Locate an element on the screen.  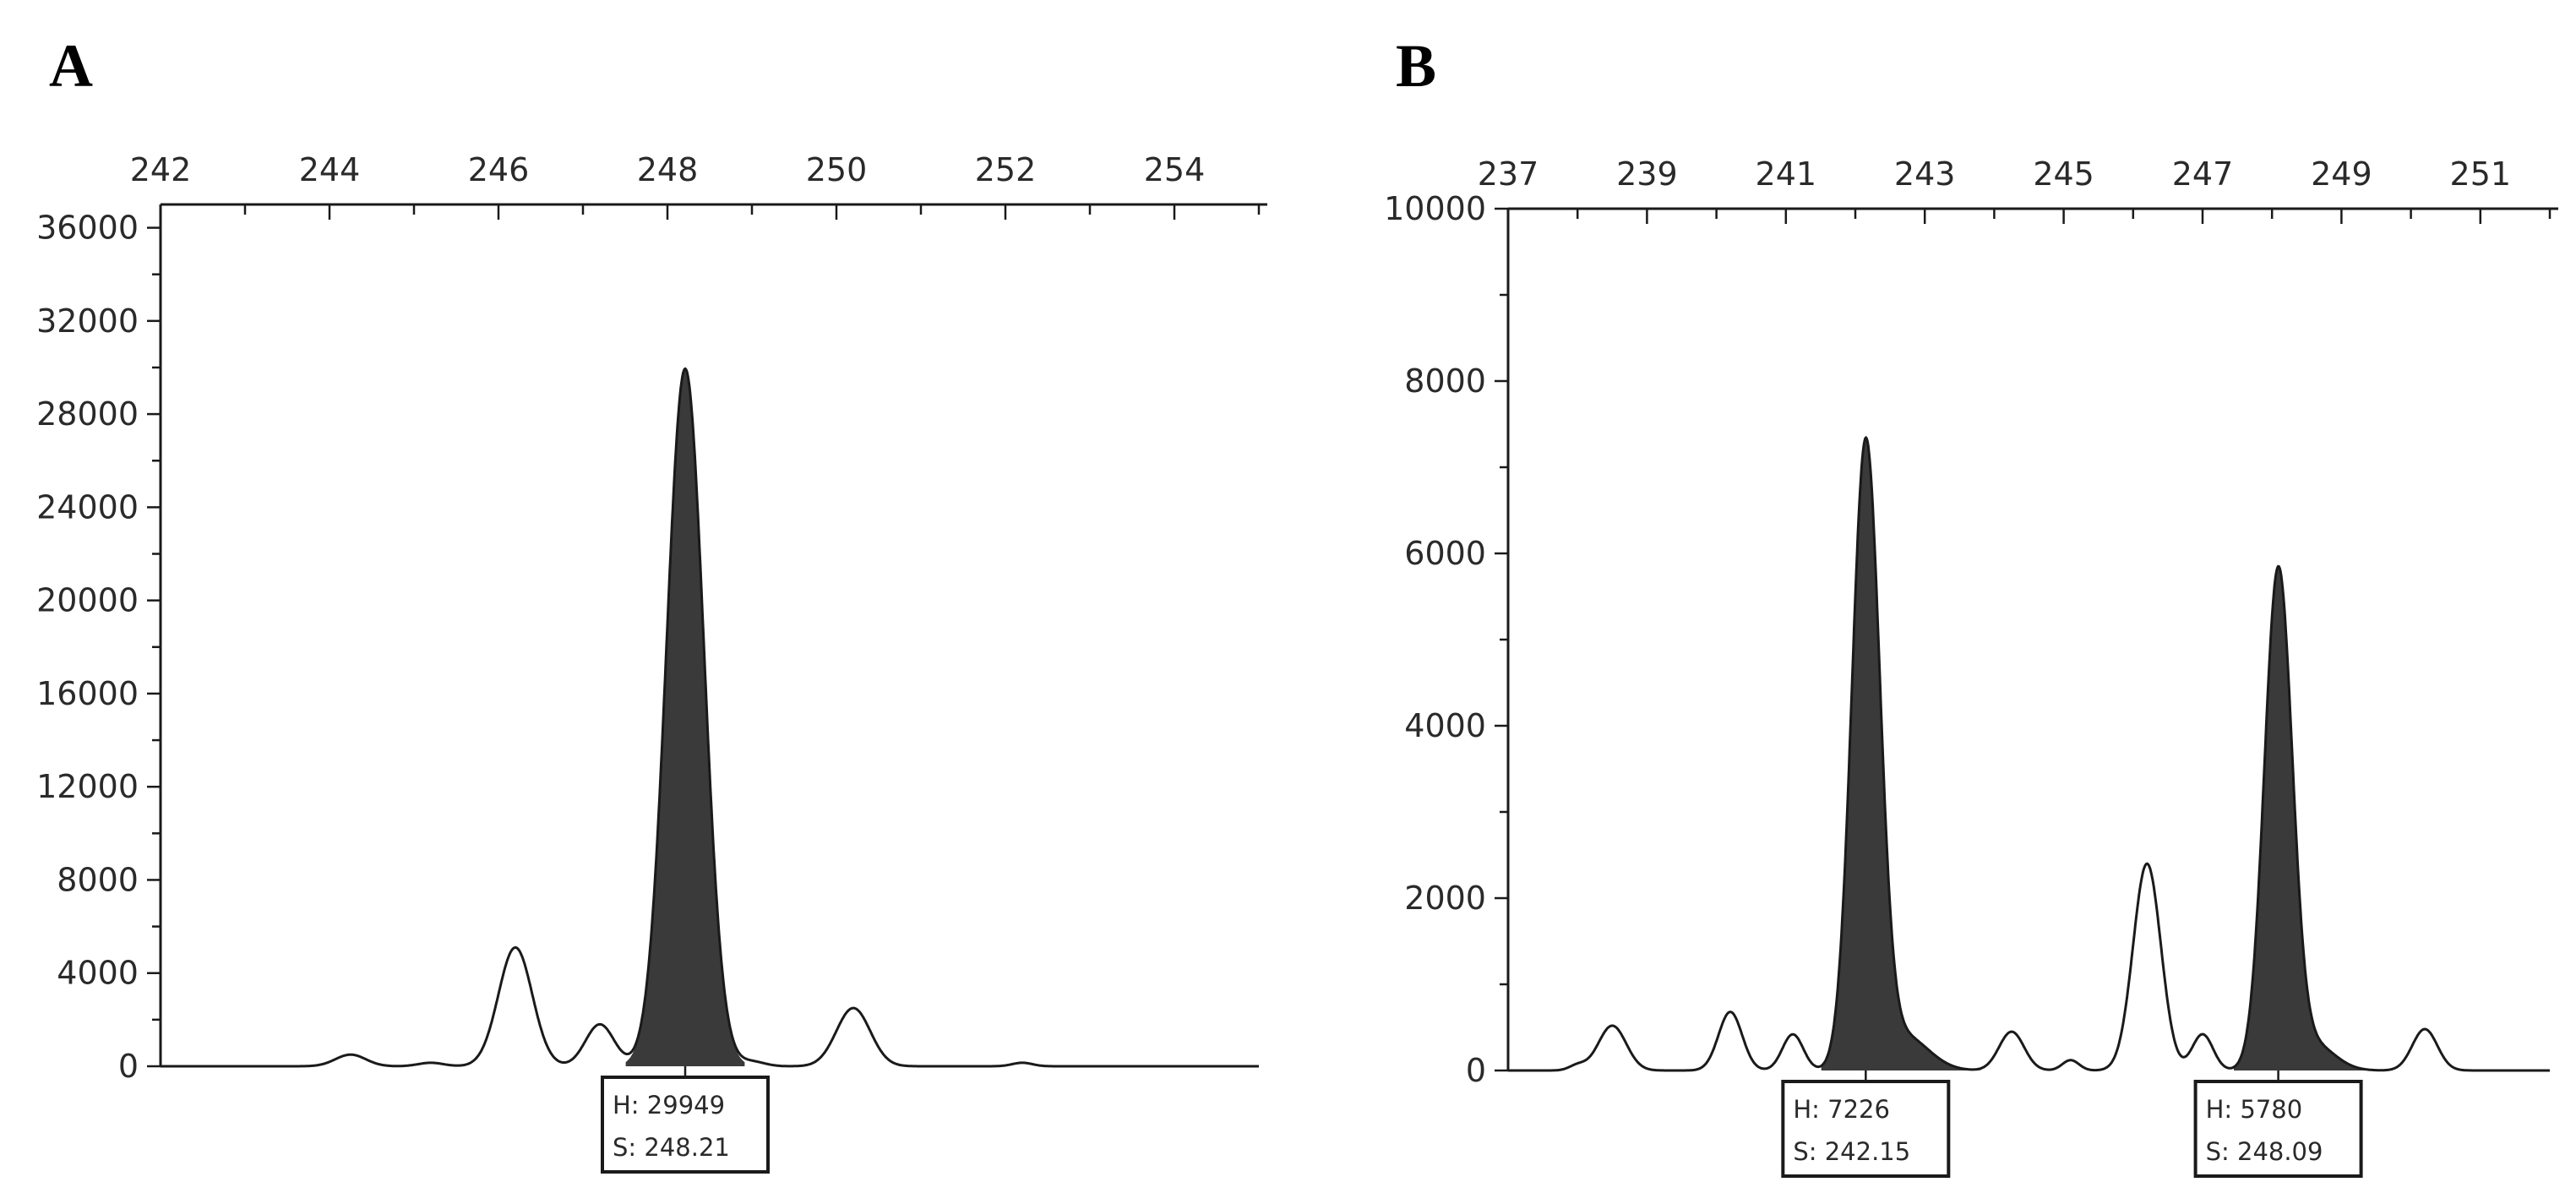
x-tick-label: 246 is located at coordinates (499, 169).